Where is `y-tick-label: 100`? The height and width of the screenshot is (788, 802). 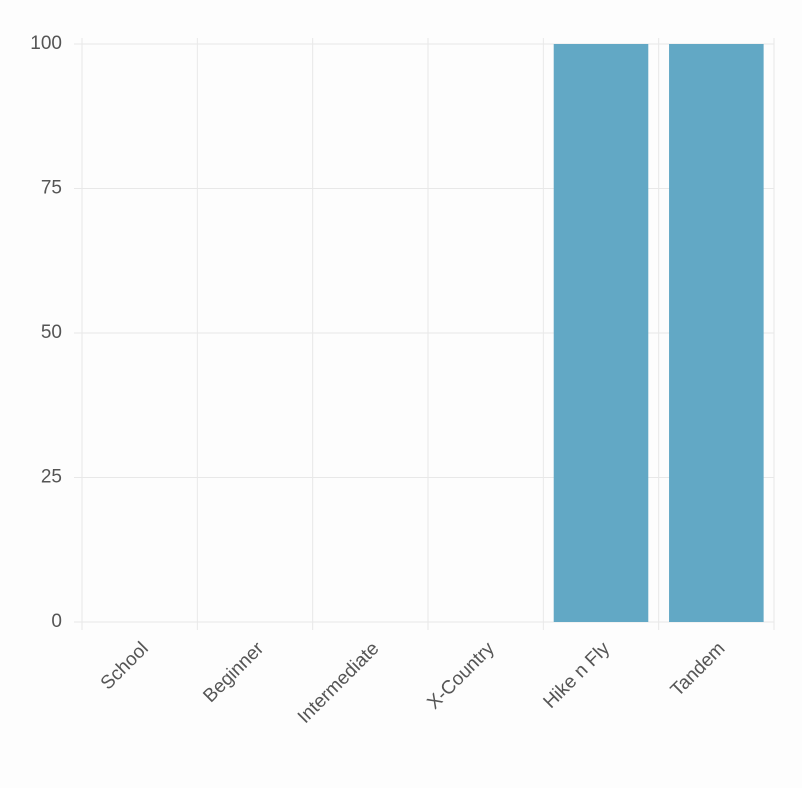
y-tick-label: 100 is located at coordinates (46, 43).